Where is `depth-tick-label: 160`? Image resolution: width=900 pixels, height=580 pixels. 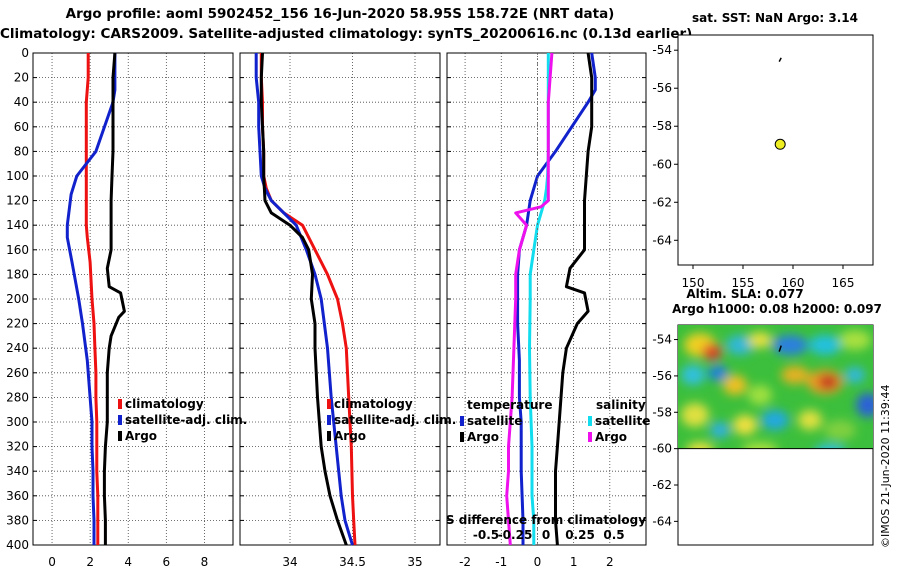
depth-tick-label: 160 is located at coordinates (17, 250).